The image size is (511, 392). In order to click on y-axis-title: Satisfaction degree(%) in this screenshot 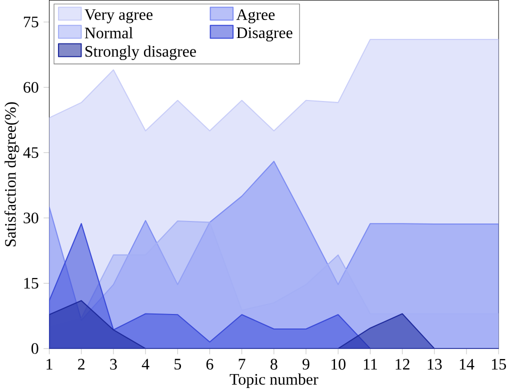, I will do `click(12, 174)`.